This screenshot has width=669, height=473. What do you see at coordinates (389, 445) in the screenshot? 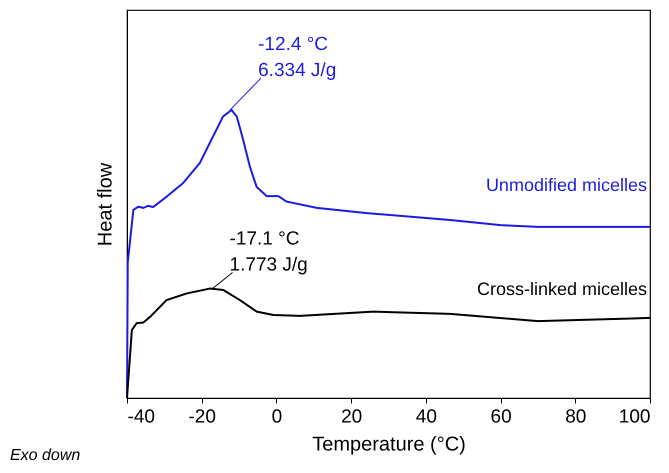
I see `x-axis-title: Temperature (°C)` at bounding box center [389, 445].